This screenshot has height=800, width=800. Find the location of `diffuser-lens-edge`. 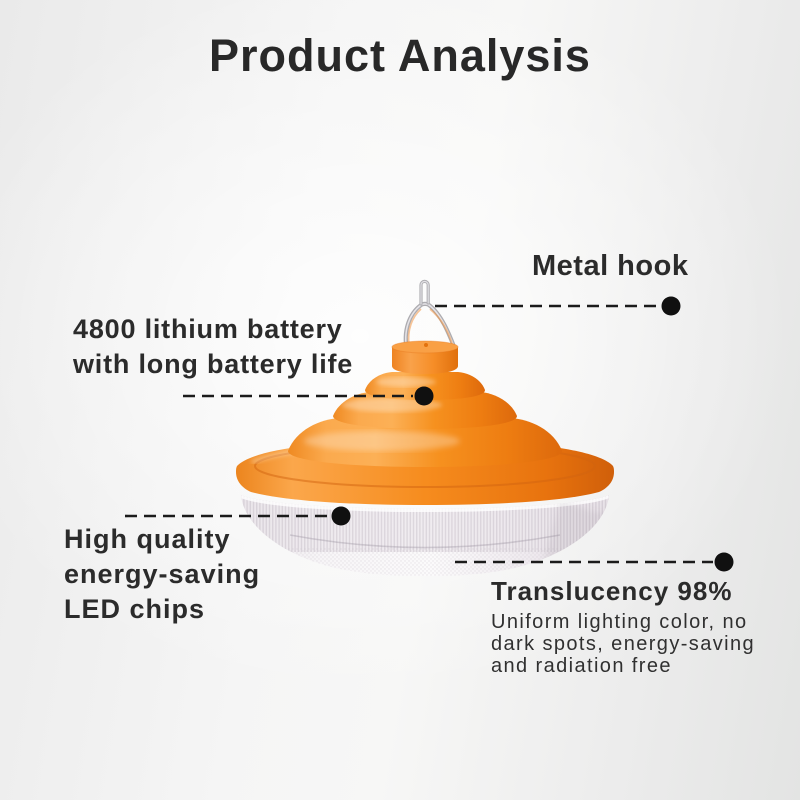

diffuser-lens-edge is located at coordinates (425, 541).